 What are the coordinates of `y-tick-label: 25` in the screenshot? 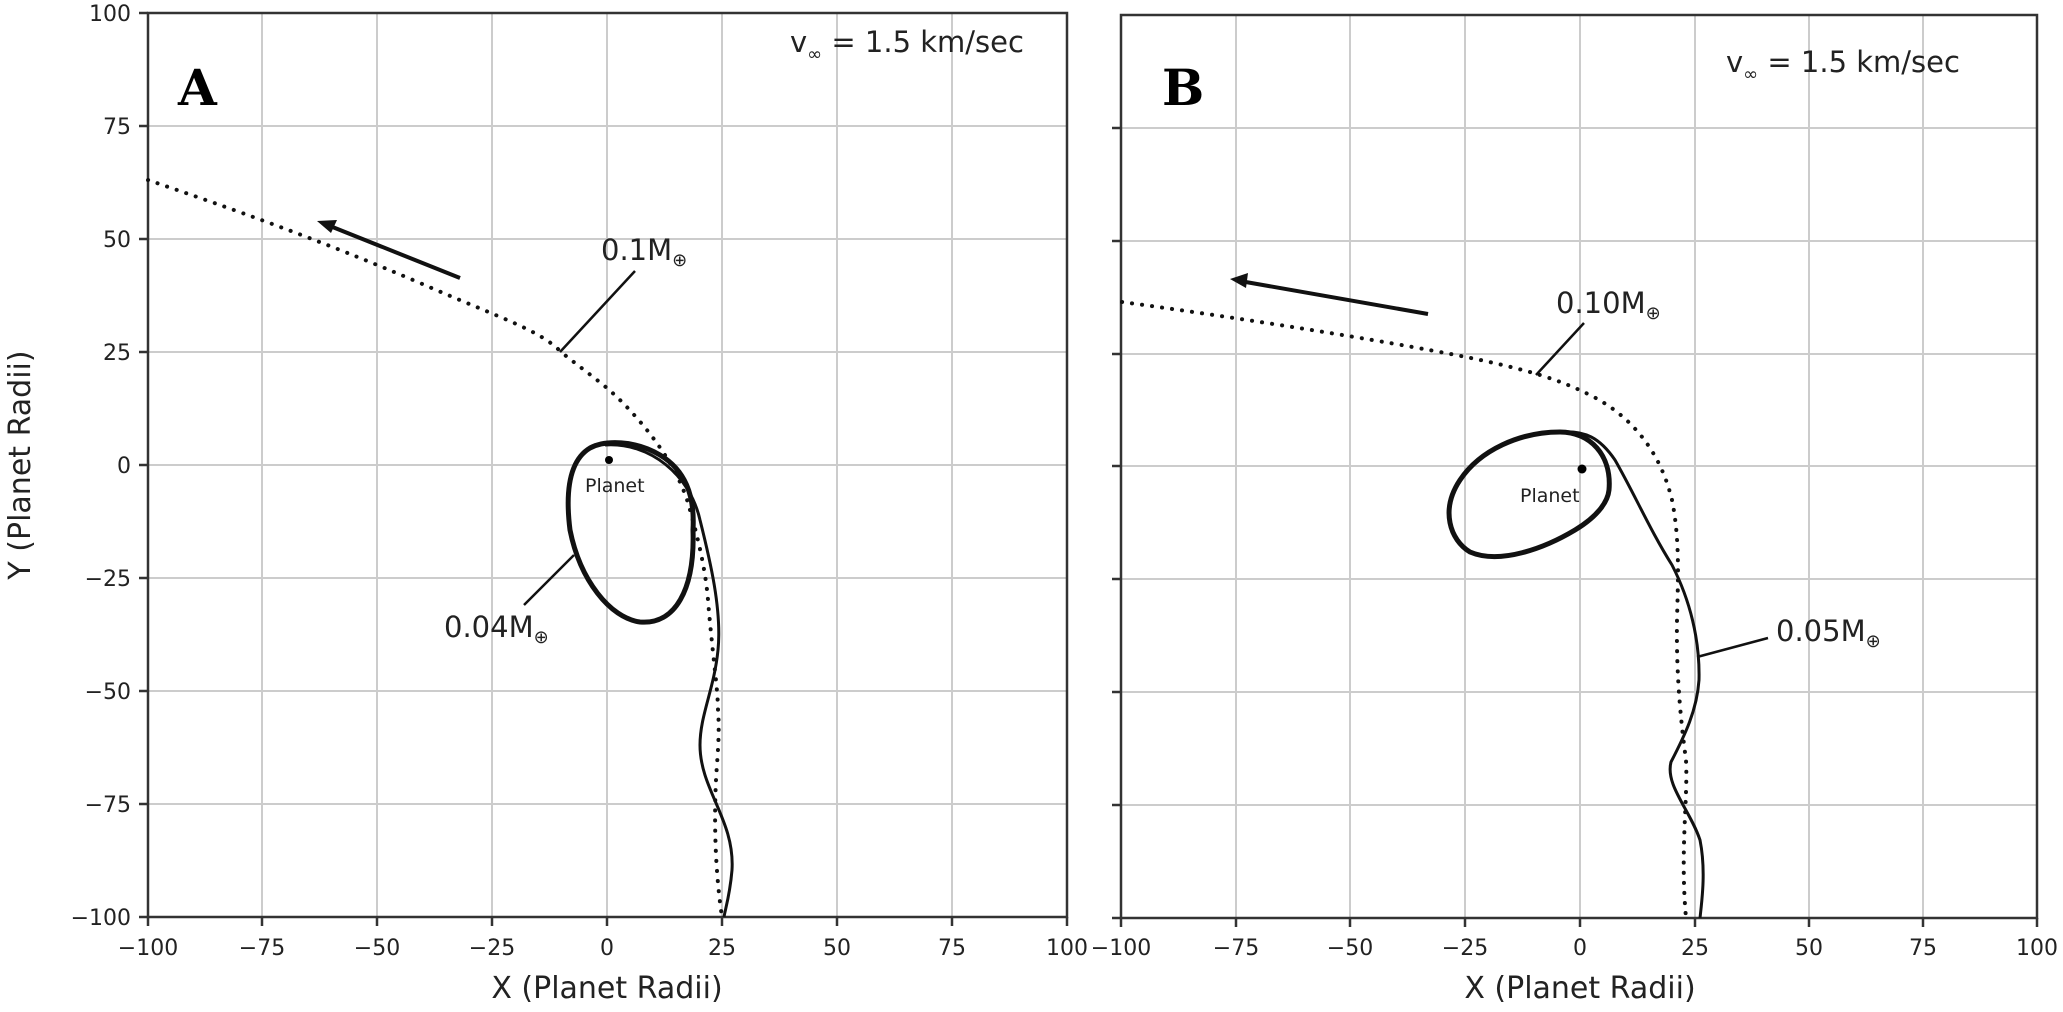 It's located at (117, 353).